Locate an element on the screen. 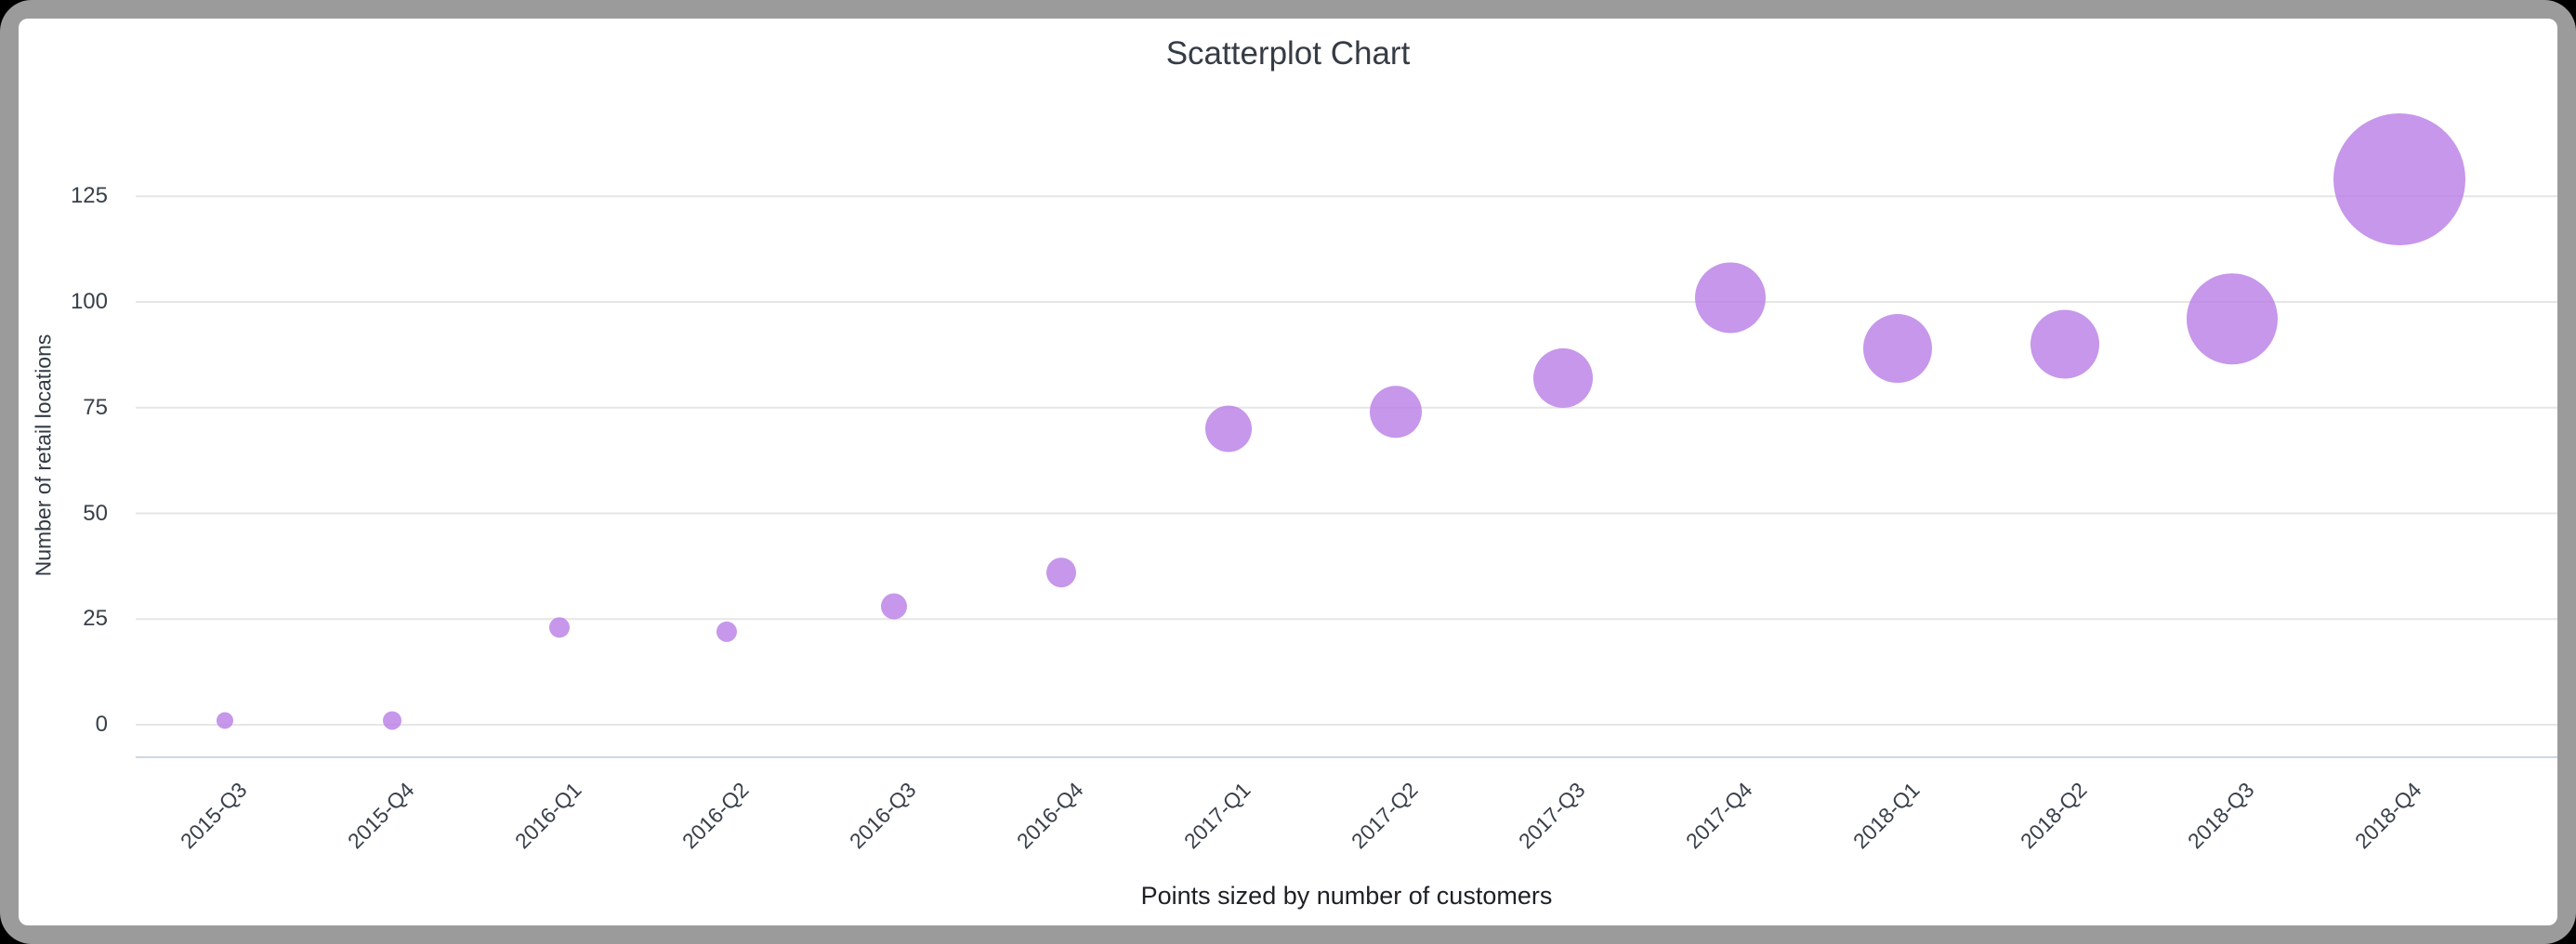  bubble-2015-Q3 is located at coordinates (225, 720).